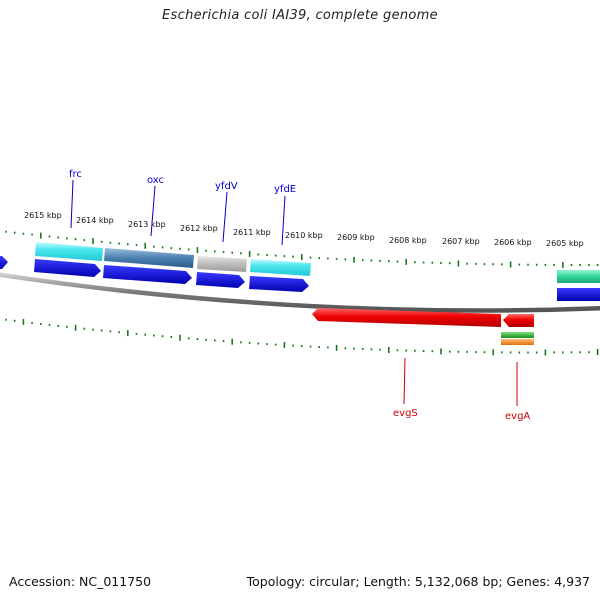  What do you see at coordinates (222, 264) in the screenshot?
I see `gene-yfdV-feature` at bounding box center [222, 264].